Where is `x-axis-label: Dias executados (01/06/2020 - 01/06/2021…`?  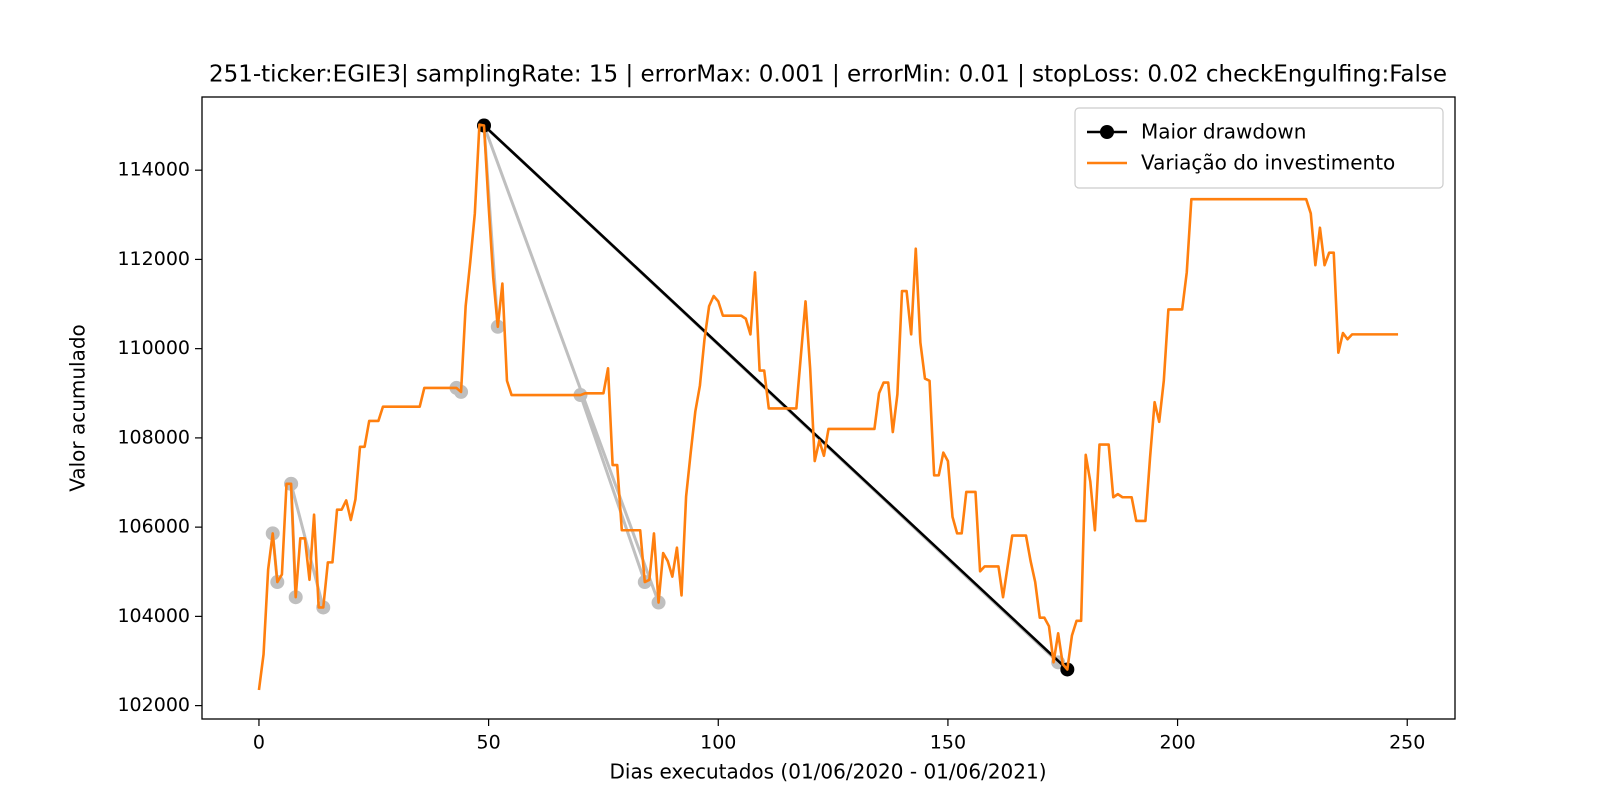 x-axis-label: Dias executados (01/06/2020 - 01/06/2021… is located at coordinates (827, 772).